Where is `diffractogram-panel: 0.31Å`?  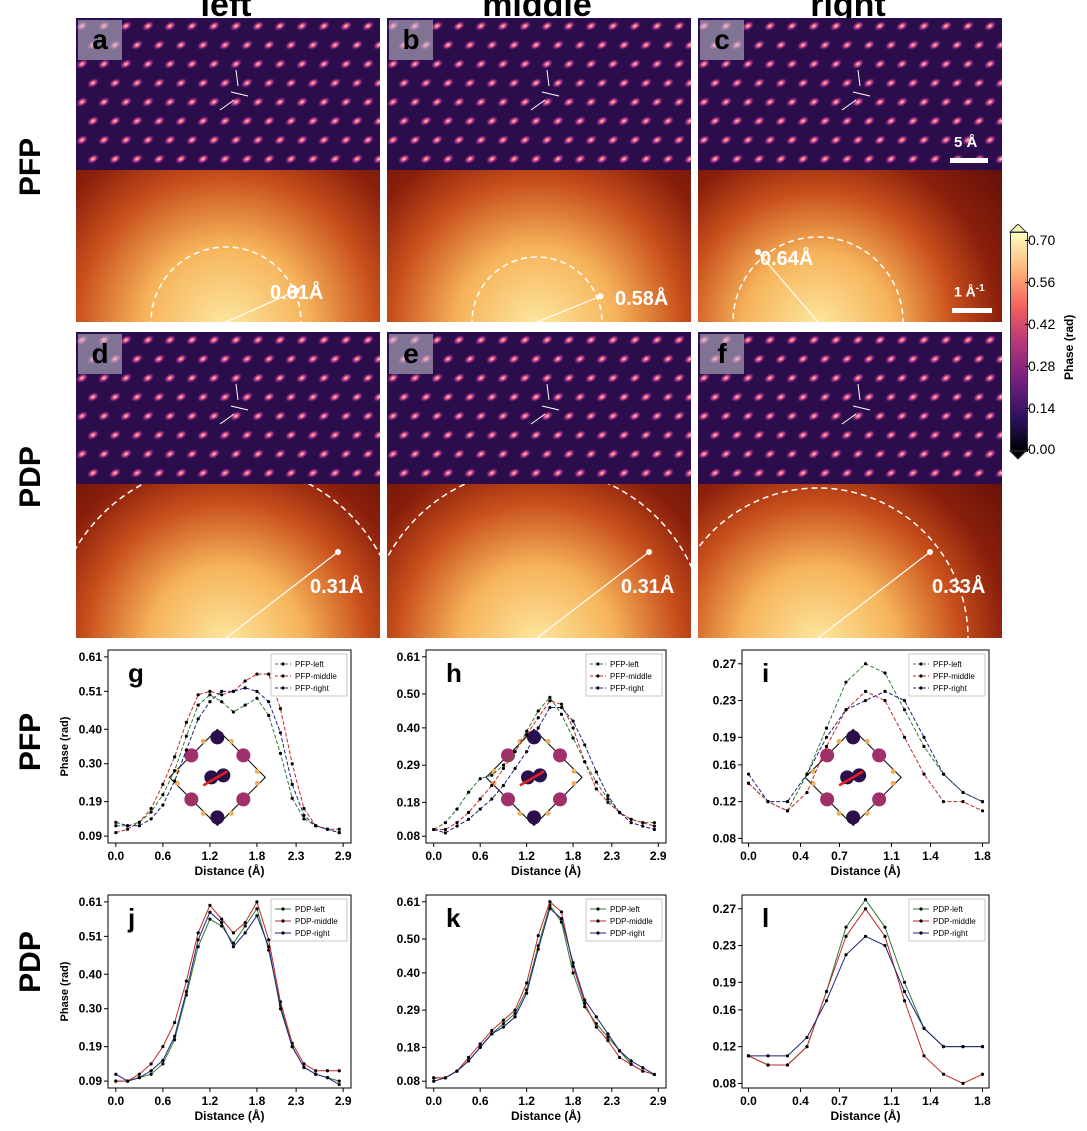
diffractogram-panel: 0.31Å is located at coordinates (228, 561).